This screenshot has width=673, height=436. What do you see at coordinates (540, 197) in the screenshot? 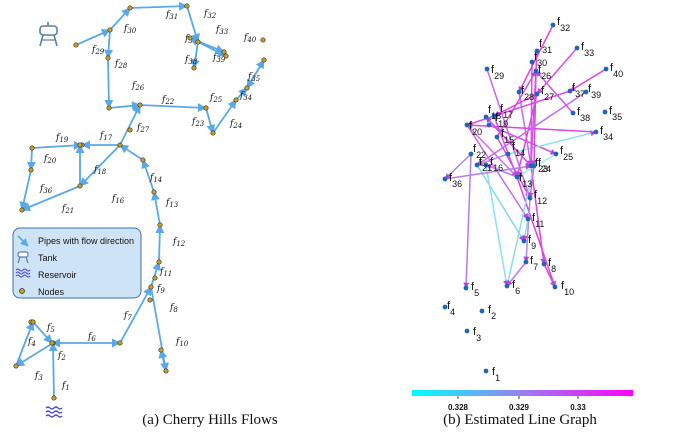
I see `line-graph-node-label: f12` at bounding box center [540, 197].